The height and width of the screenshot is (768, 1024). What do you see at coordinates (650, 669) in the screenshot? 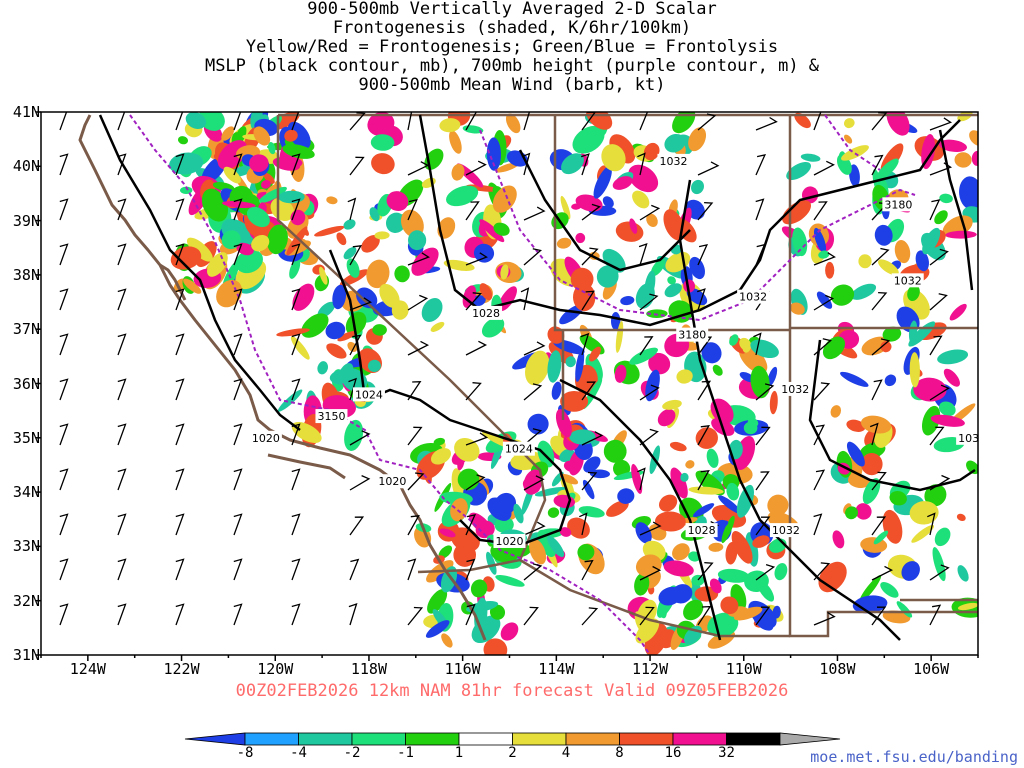
I see `lon-label: 112W` at bounding box center [650, 669].